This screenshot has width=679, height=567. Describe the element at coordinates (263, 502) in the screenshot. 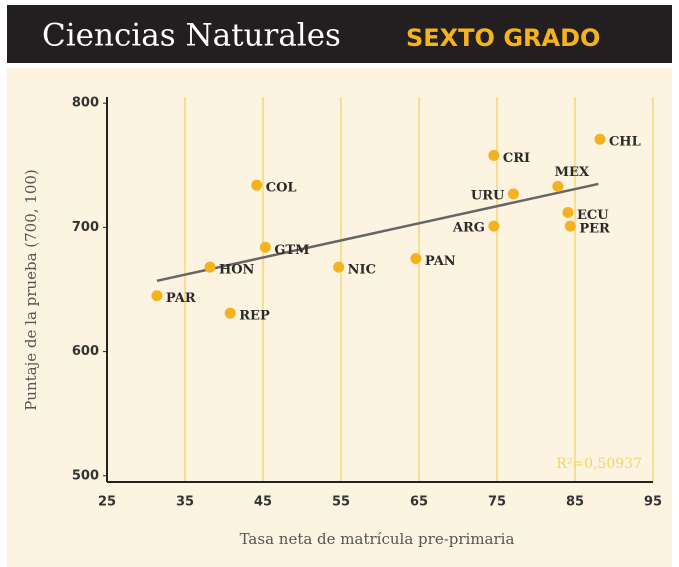

I see `x-tick-label: 45` at that location.